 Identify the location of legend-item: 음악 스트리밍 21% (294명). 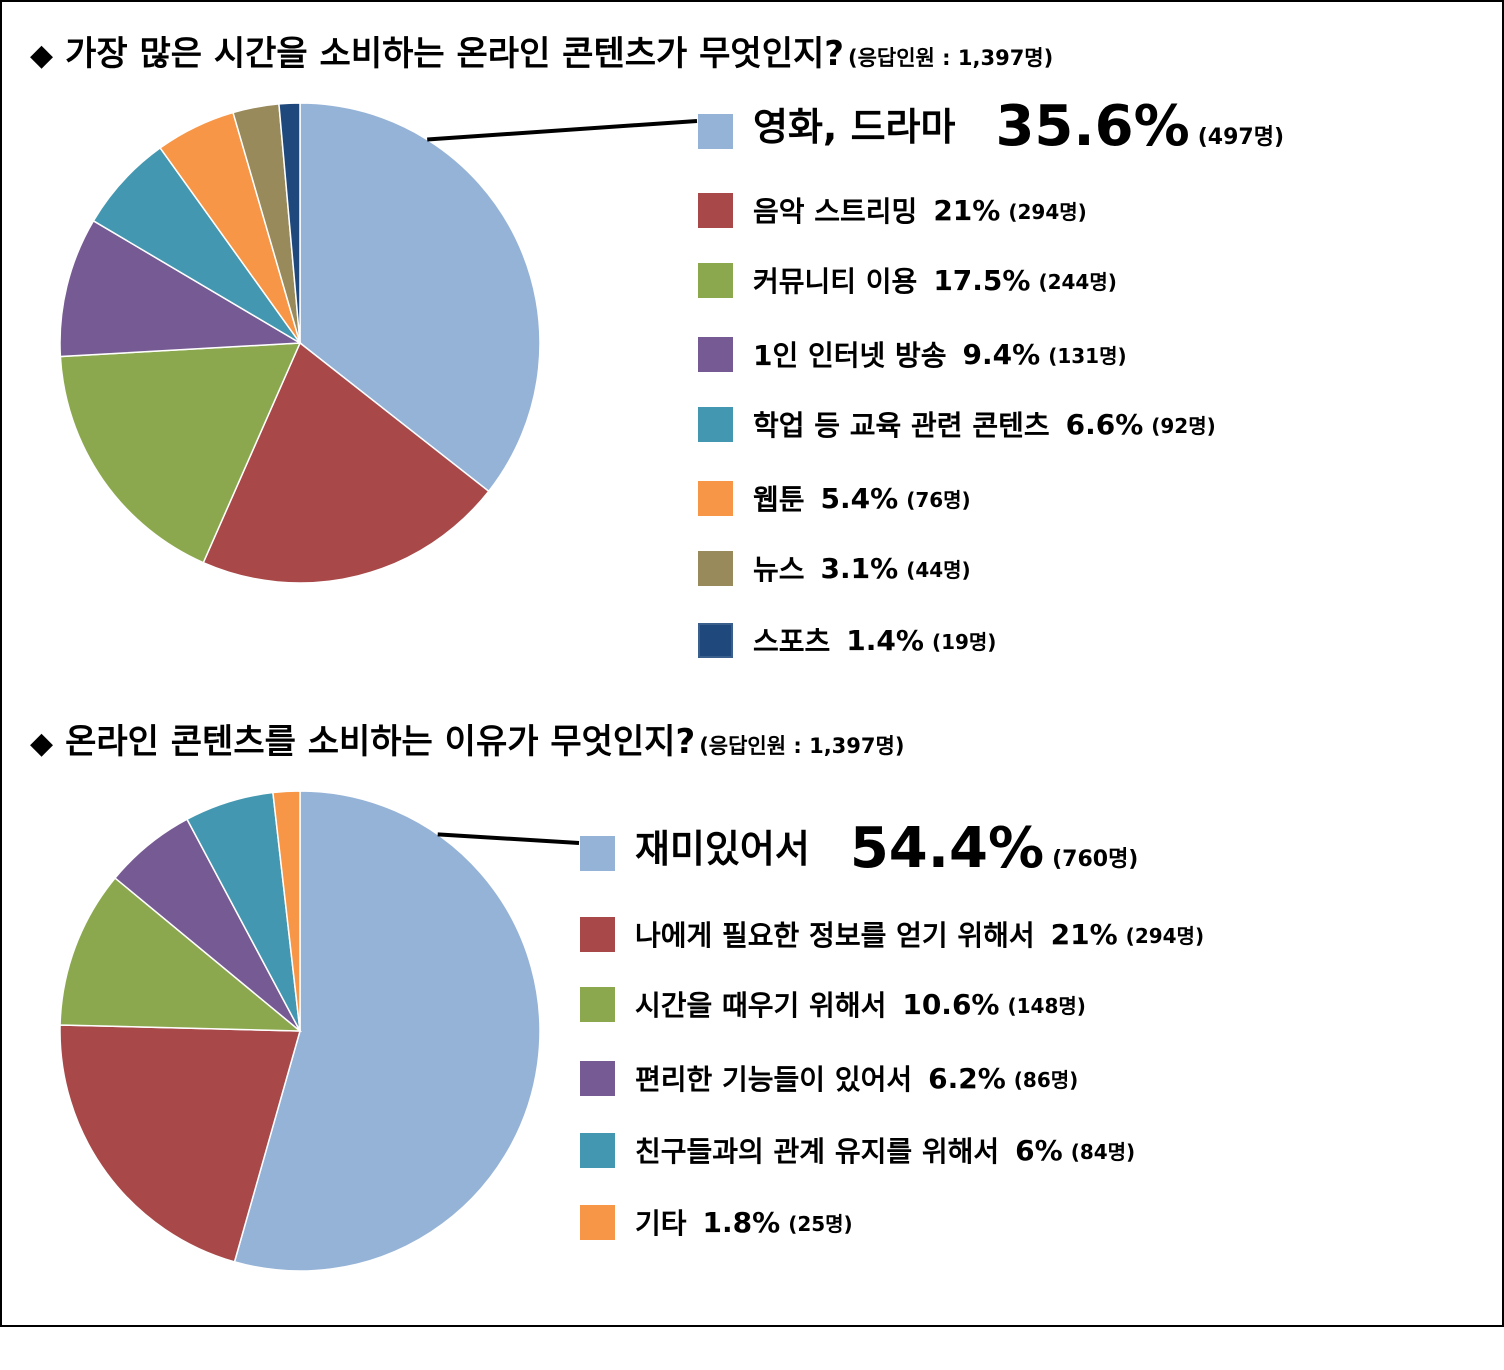
(892, 210).